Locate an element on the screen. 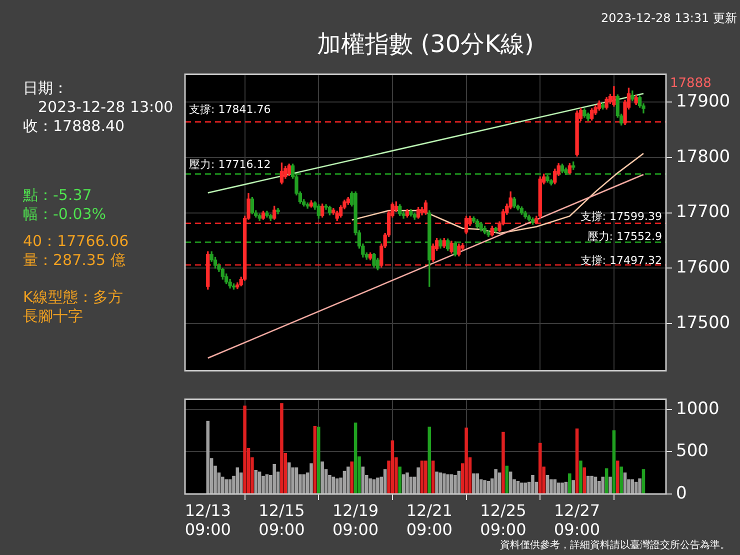  x-tick-label: 12/15 09:00 is located at coordinates (281, 519).